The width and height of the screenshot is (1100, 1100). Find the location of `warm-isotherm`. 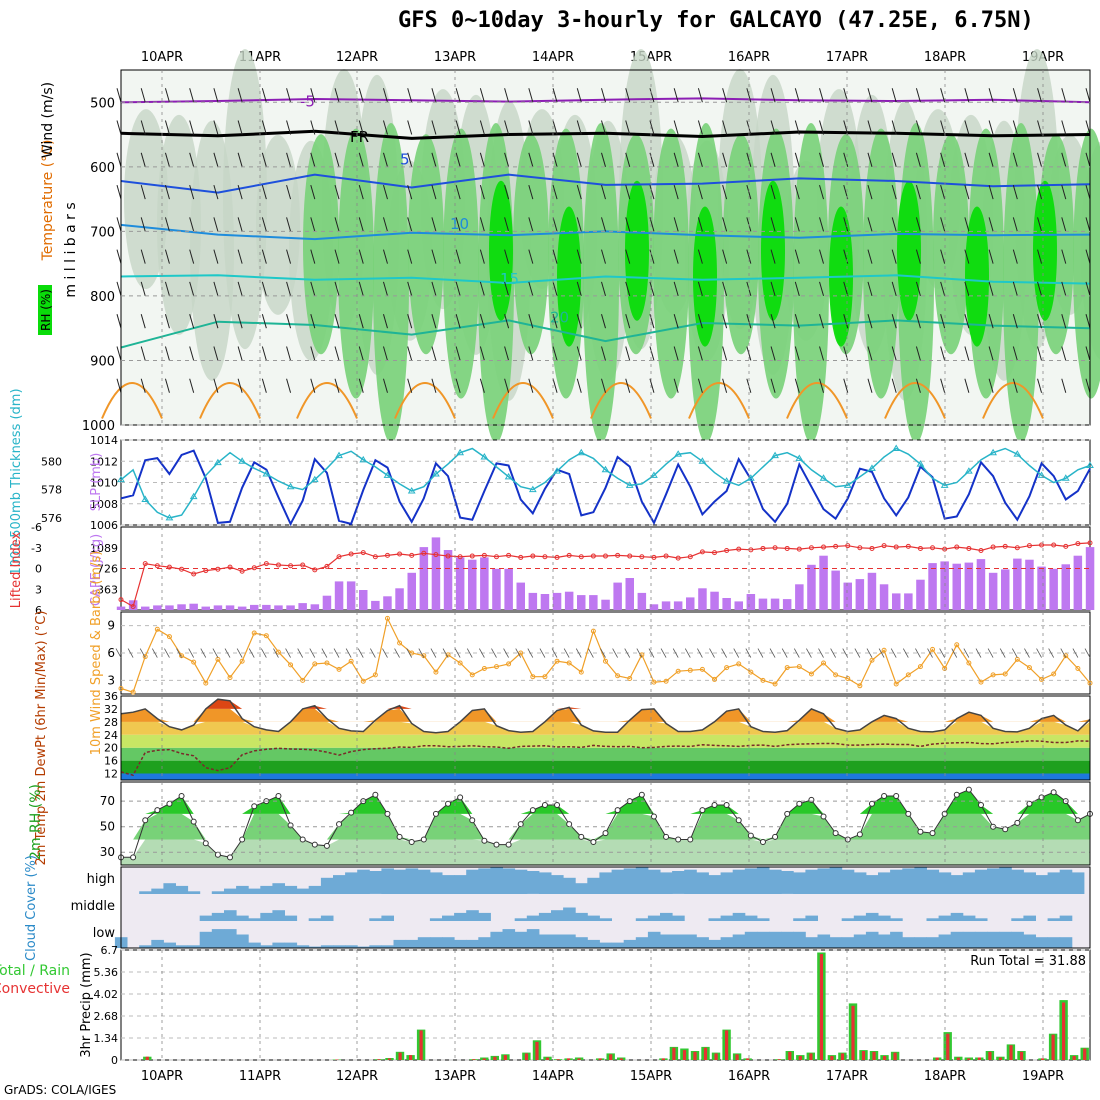

warm-isotherm is located at coordinates (915, 400).